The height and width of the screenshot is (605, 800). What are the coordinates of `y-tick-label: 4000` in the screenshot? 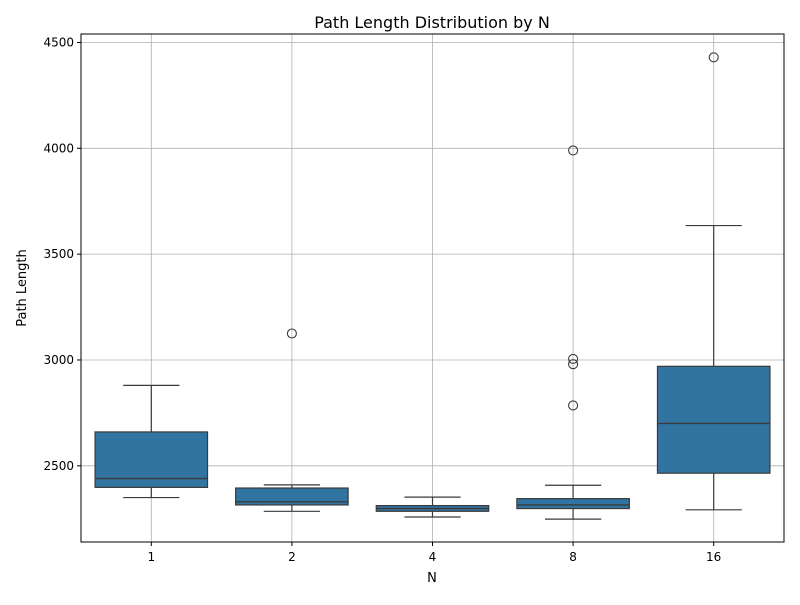 It's located at (58, 148).